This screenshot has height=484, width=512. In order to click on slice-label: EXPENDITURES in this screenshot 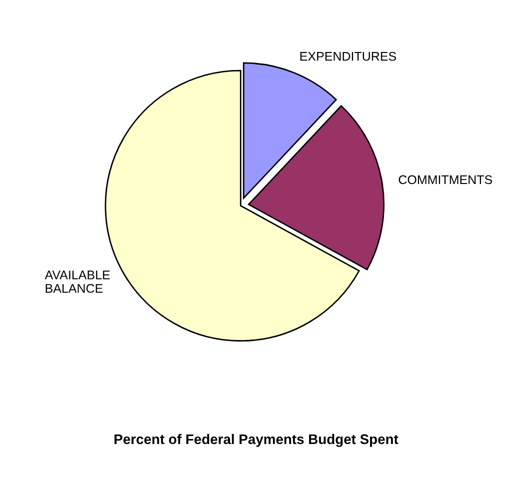, I will do `click(348, 56)`.